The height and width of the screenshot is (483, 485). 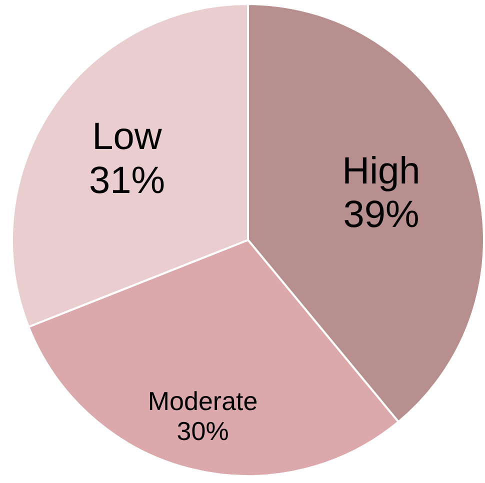 I want to click on slice-label: Low, so click(x=127, y=137).